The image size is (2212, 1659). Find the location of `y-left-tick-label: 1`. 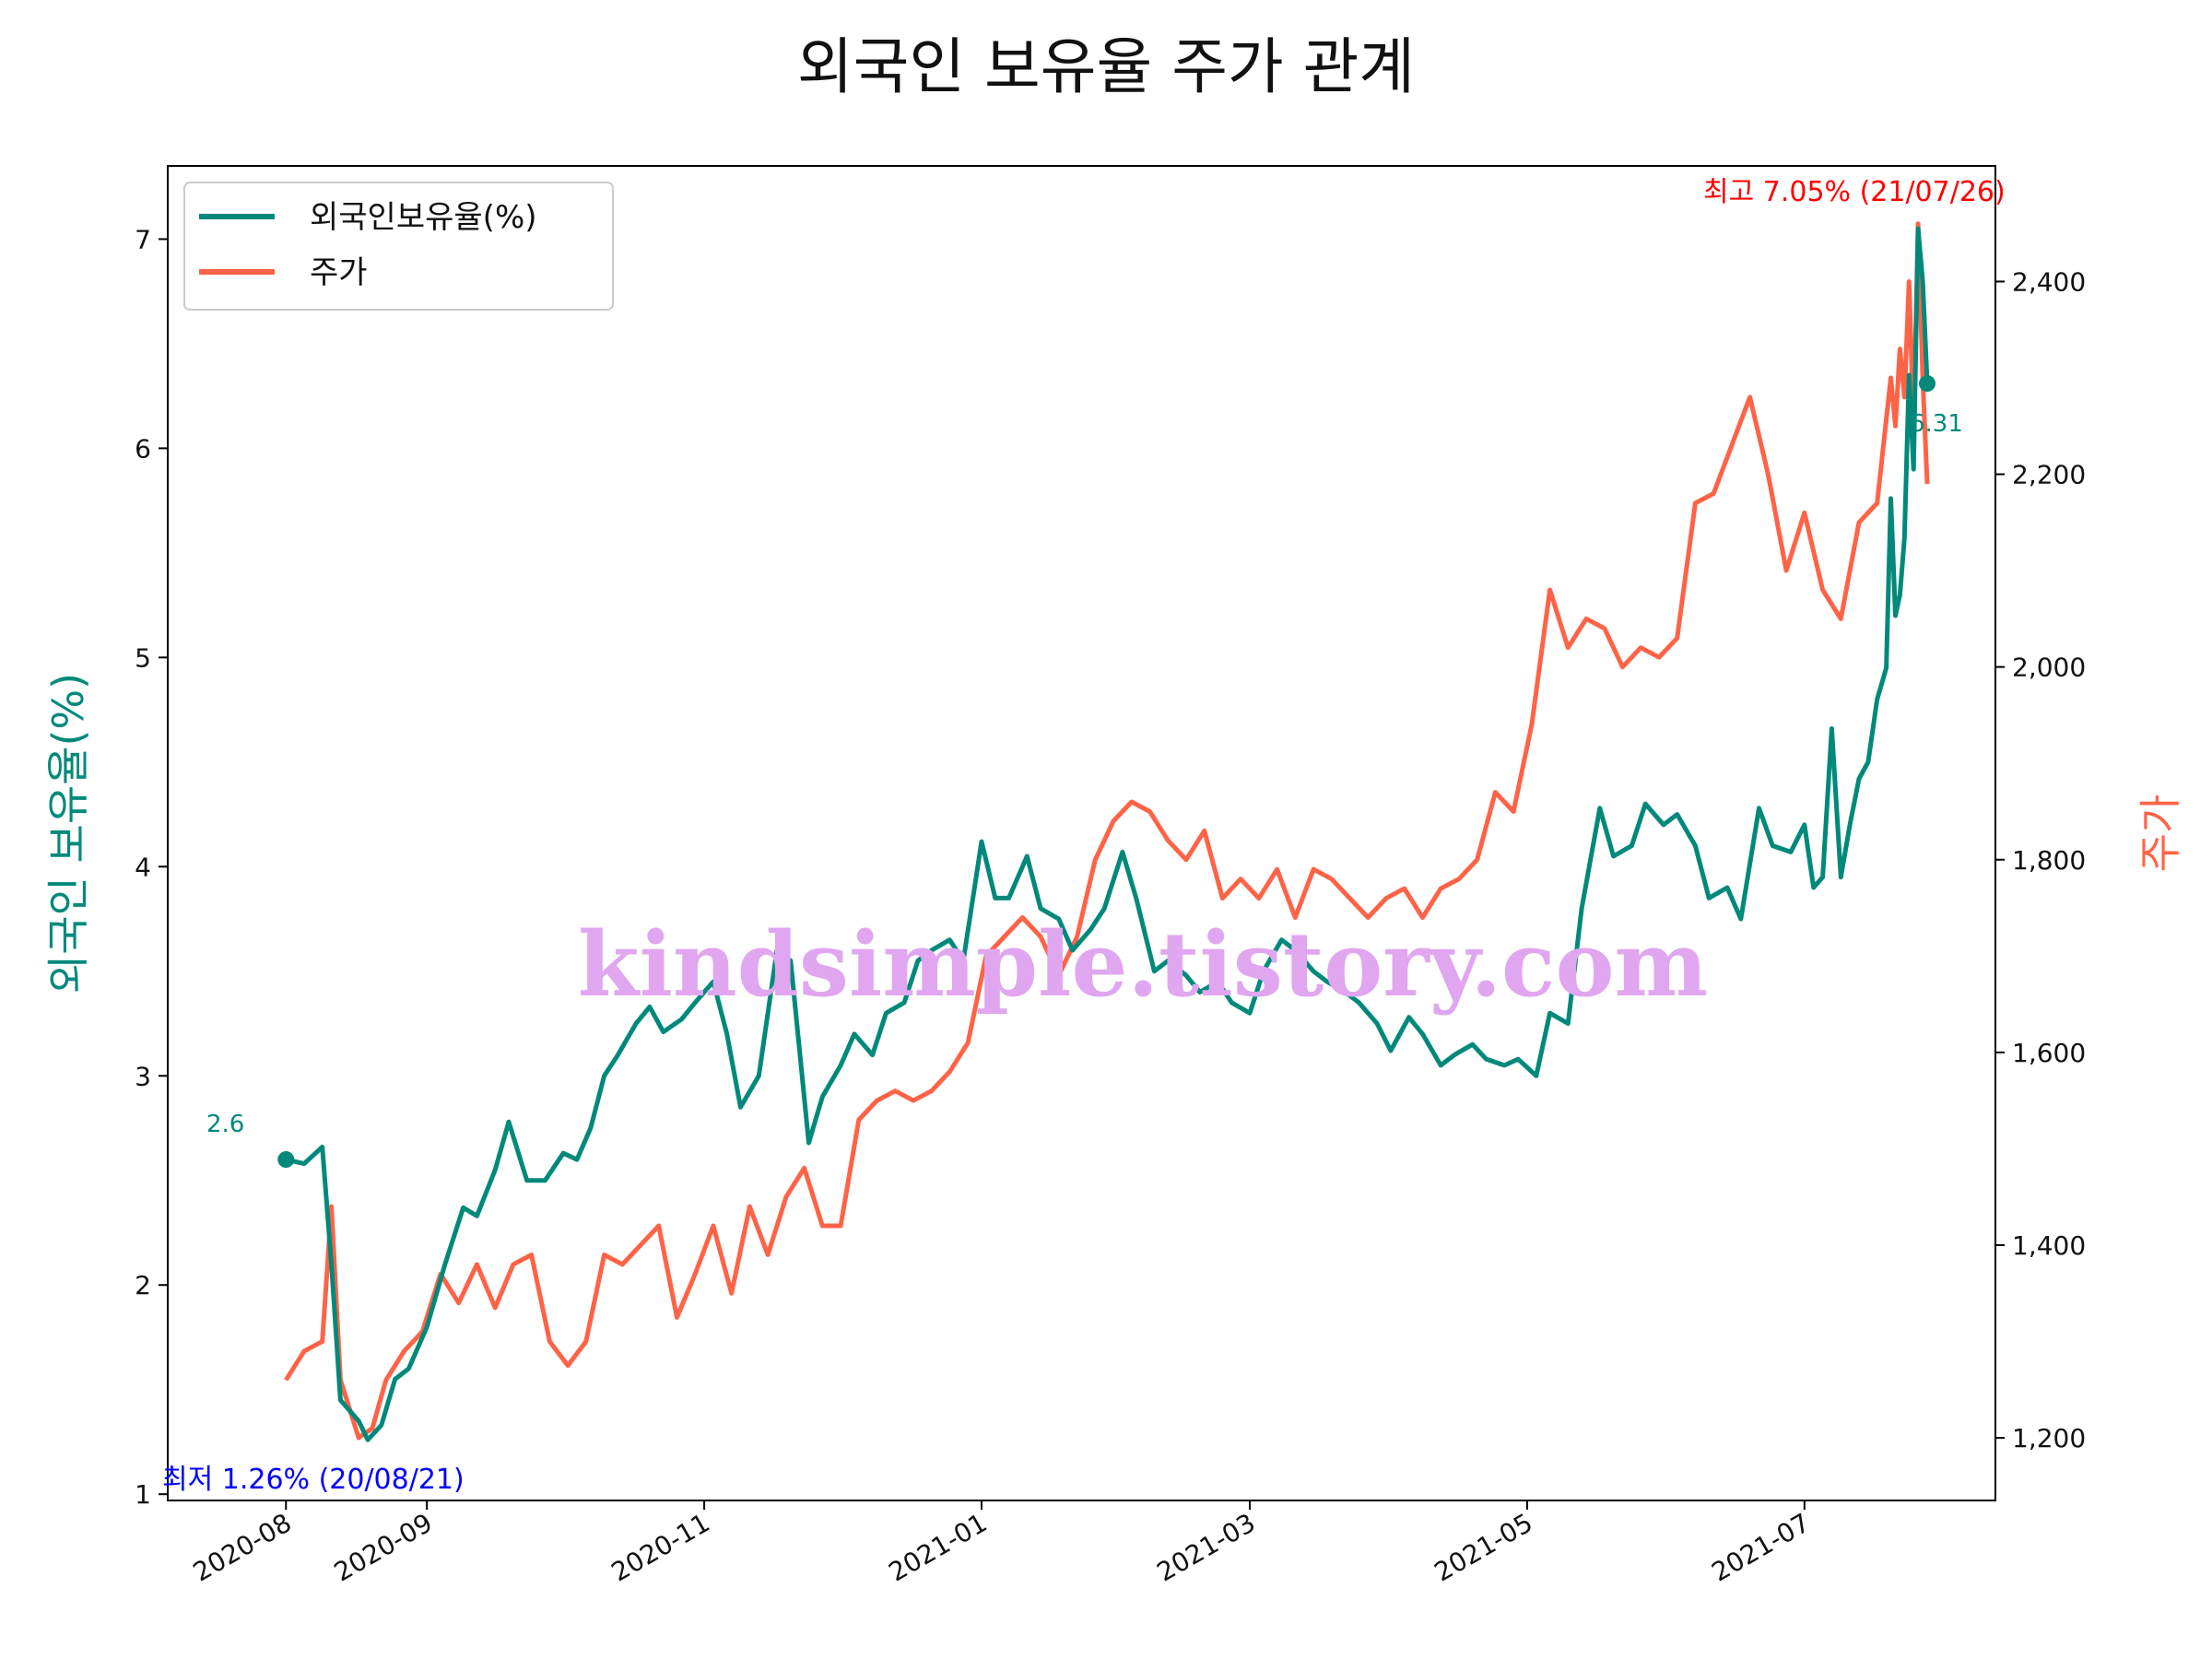

y-left-tick-label: 1 is located at coordinates (143, 1494).